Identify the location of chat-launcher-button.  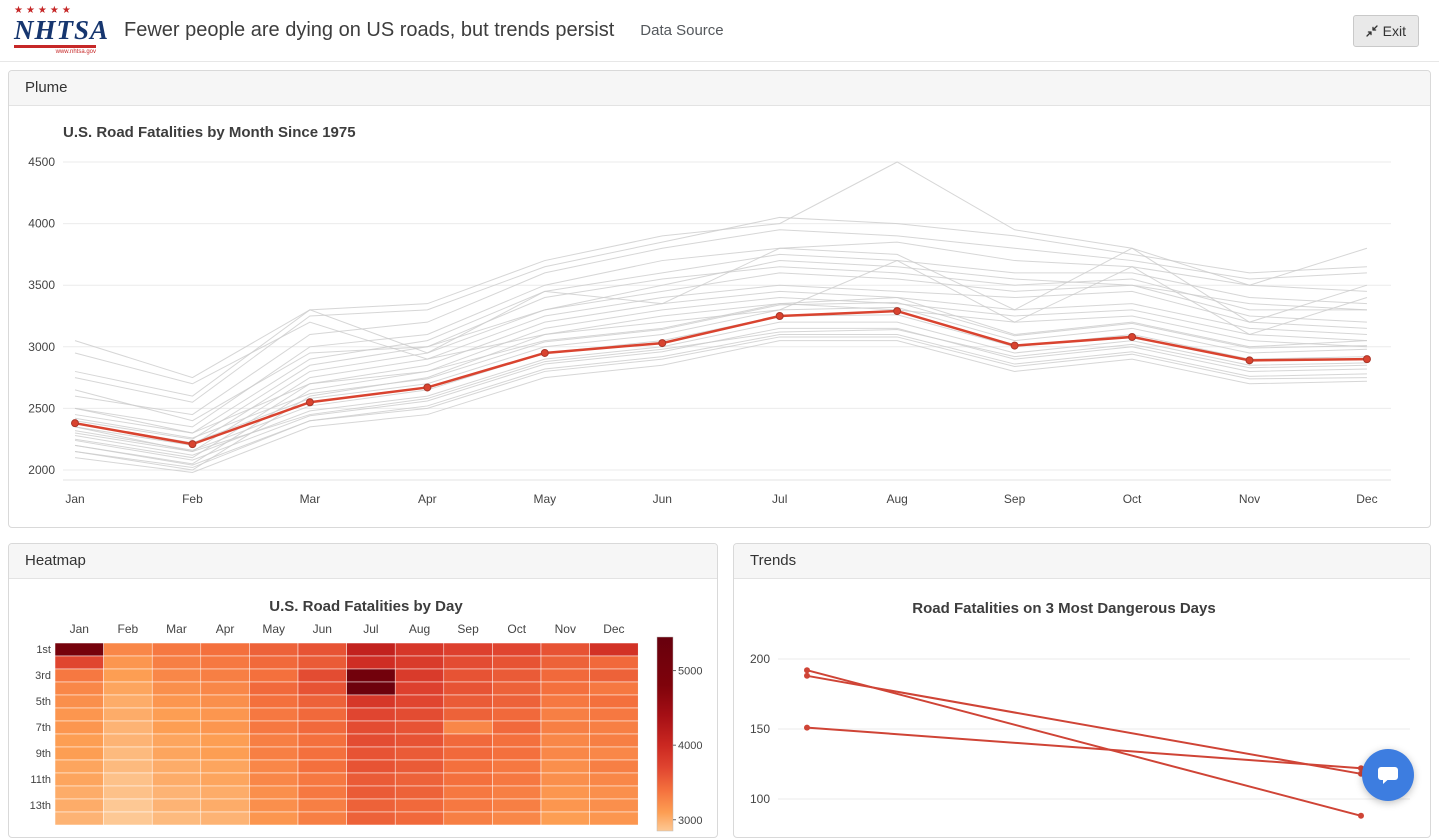
(1388, 775).